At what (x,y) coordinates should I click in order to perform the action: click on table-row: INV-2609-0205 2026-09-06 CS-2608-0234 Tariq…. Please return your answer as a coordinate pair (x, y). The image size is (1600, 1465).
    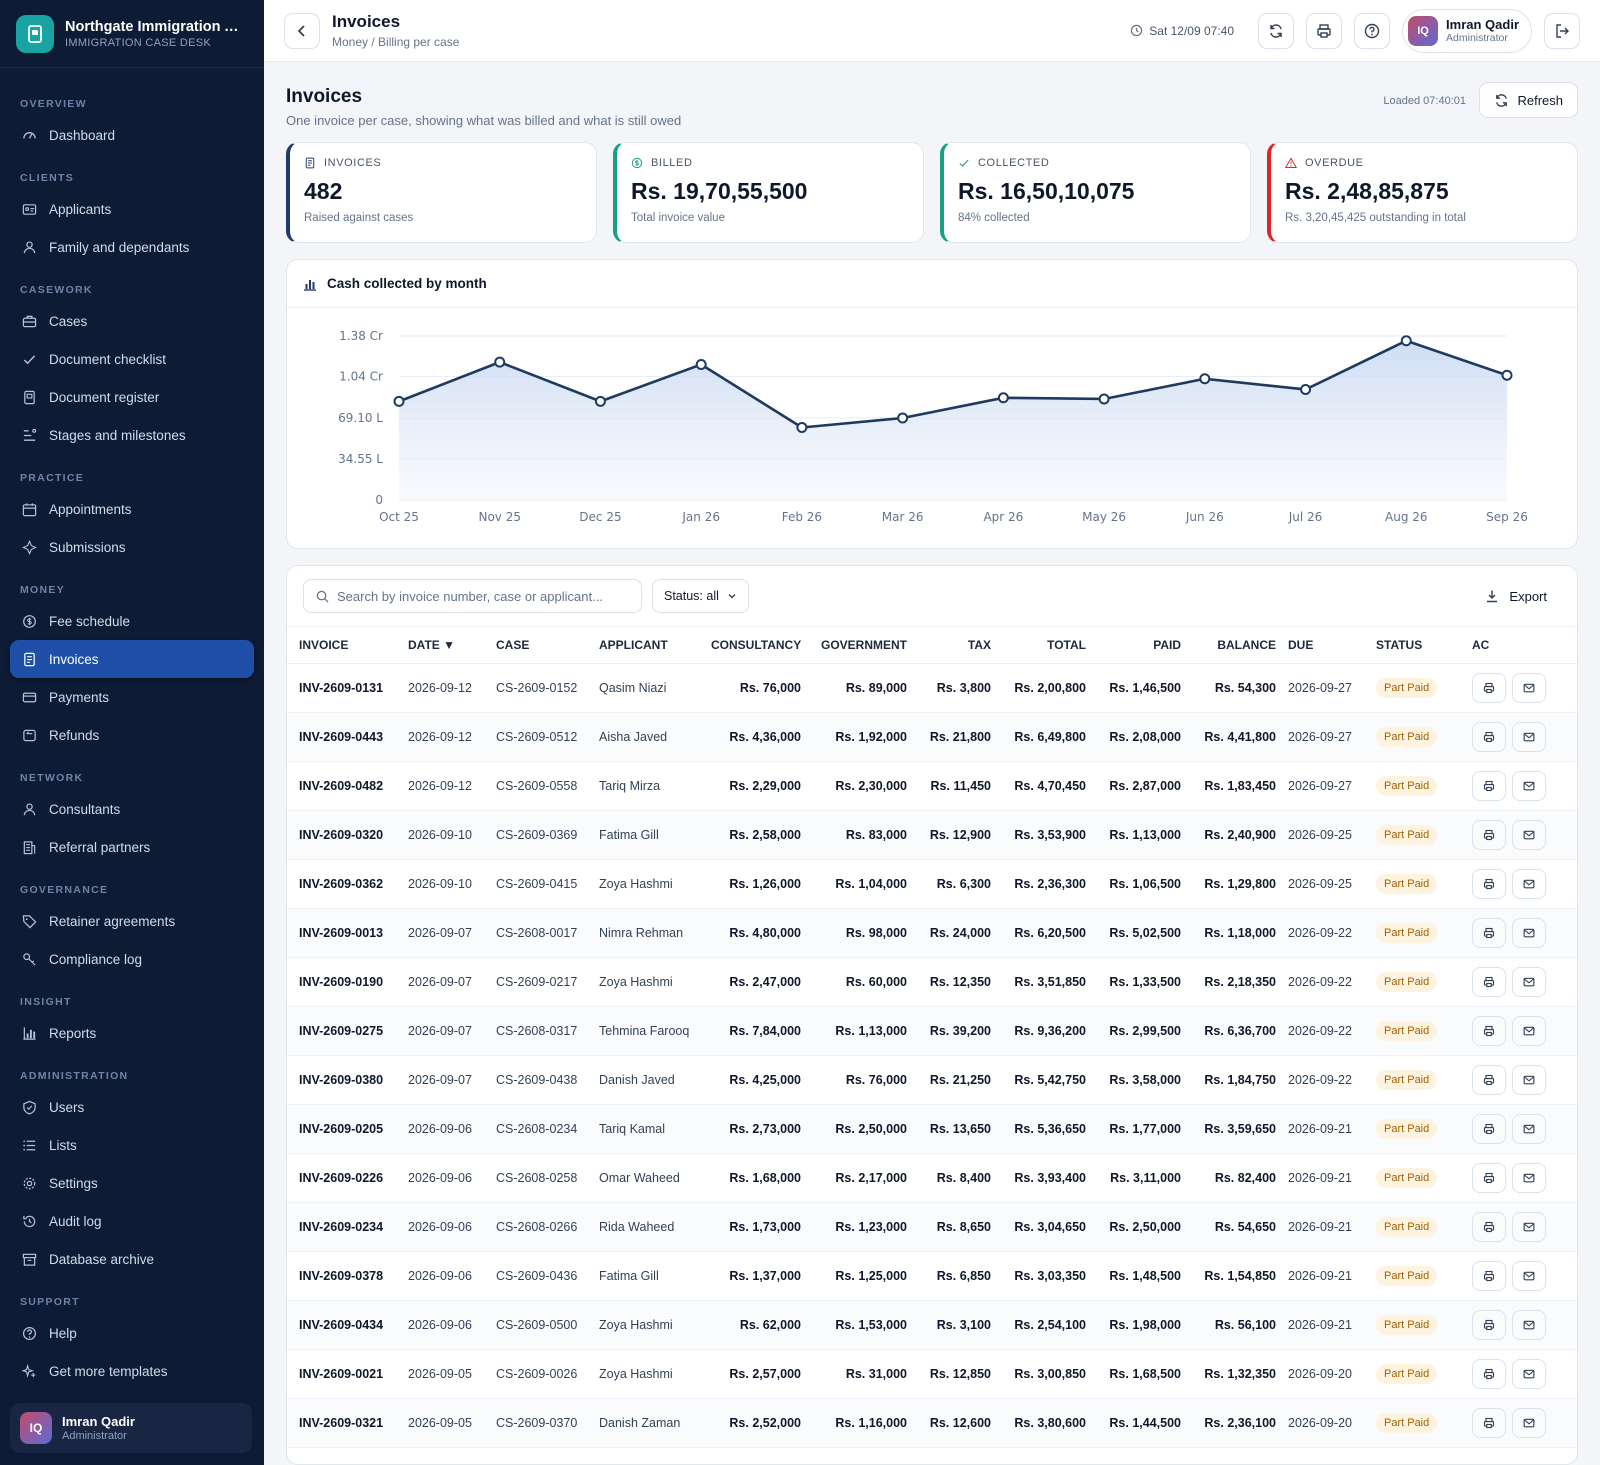
    Looking at the image, I should click on (932, 1129).